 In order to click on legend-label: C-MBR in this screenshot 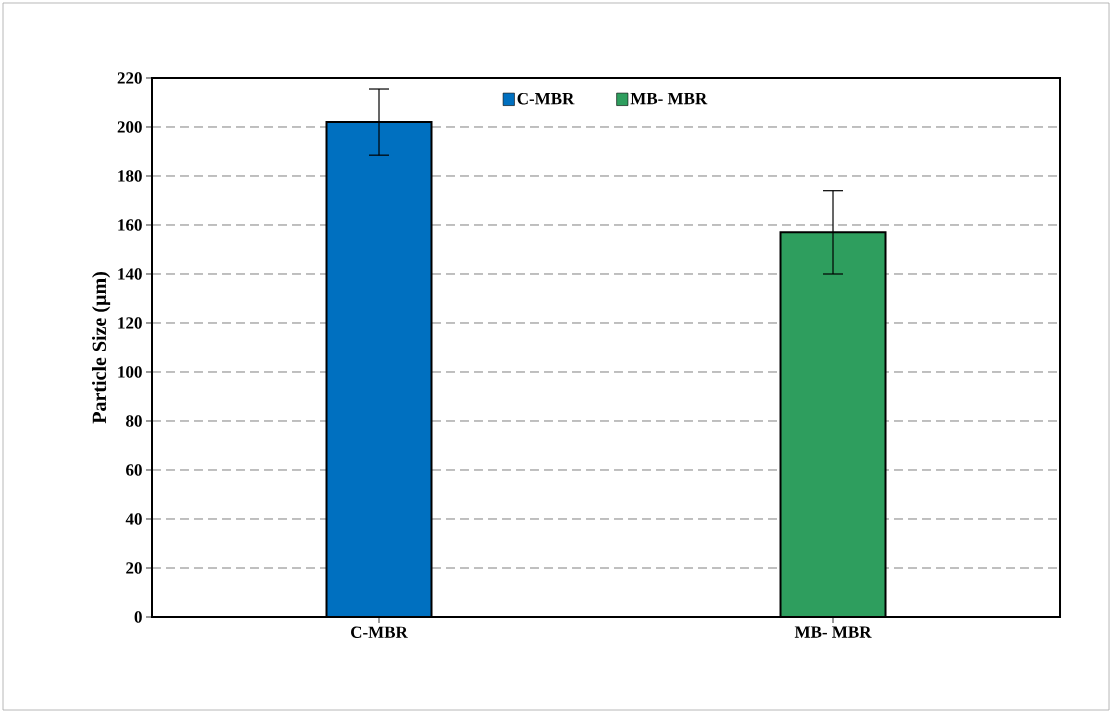, I will do `click(546, 98)`.